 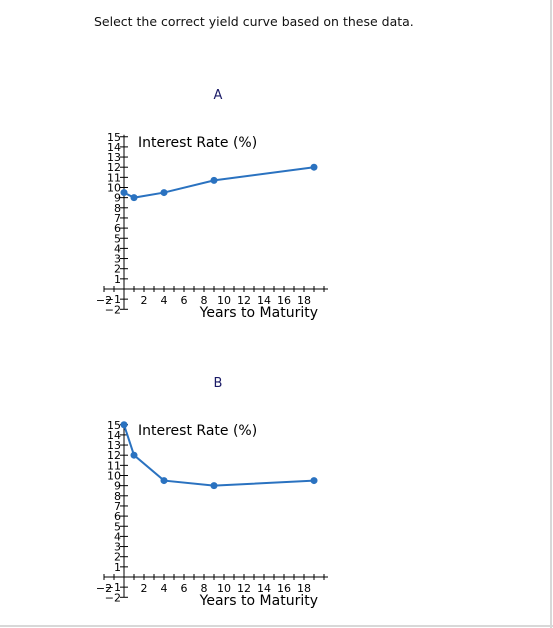 I want to click on frame-bottom-border, so click(x=276, y=626).